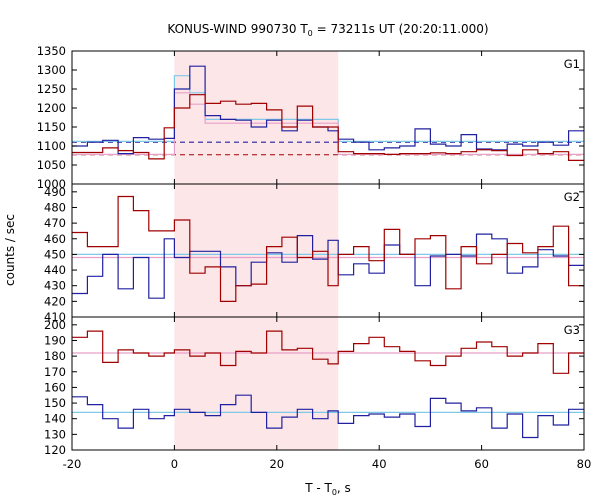 The width and height of the screenshot is (600, 500). I want to click on panel-label-g1: G1, so click(572, 64).